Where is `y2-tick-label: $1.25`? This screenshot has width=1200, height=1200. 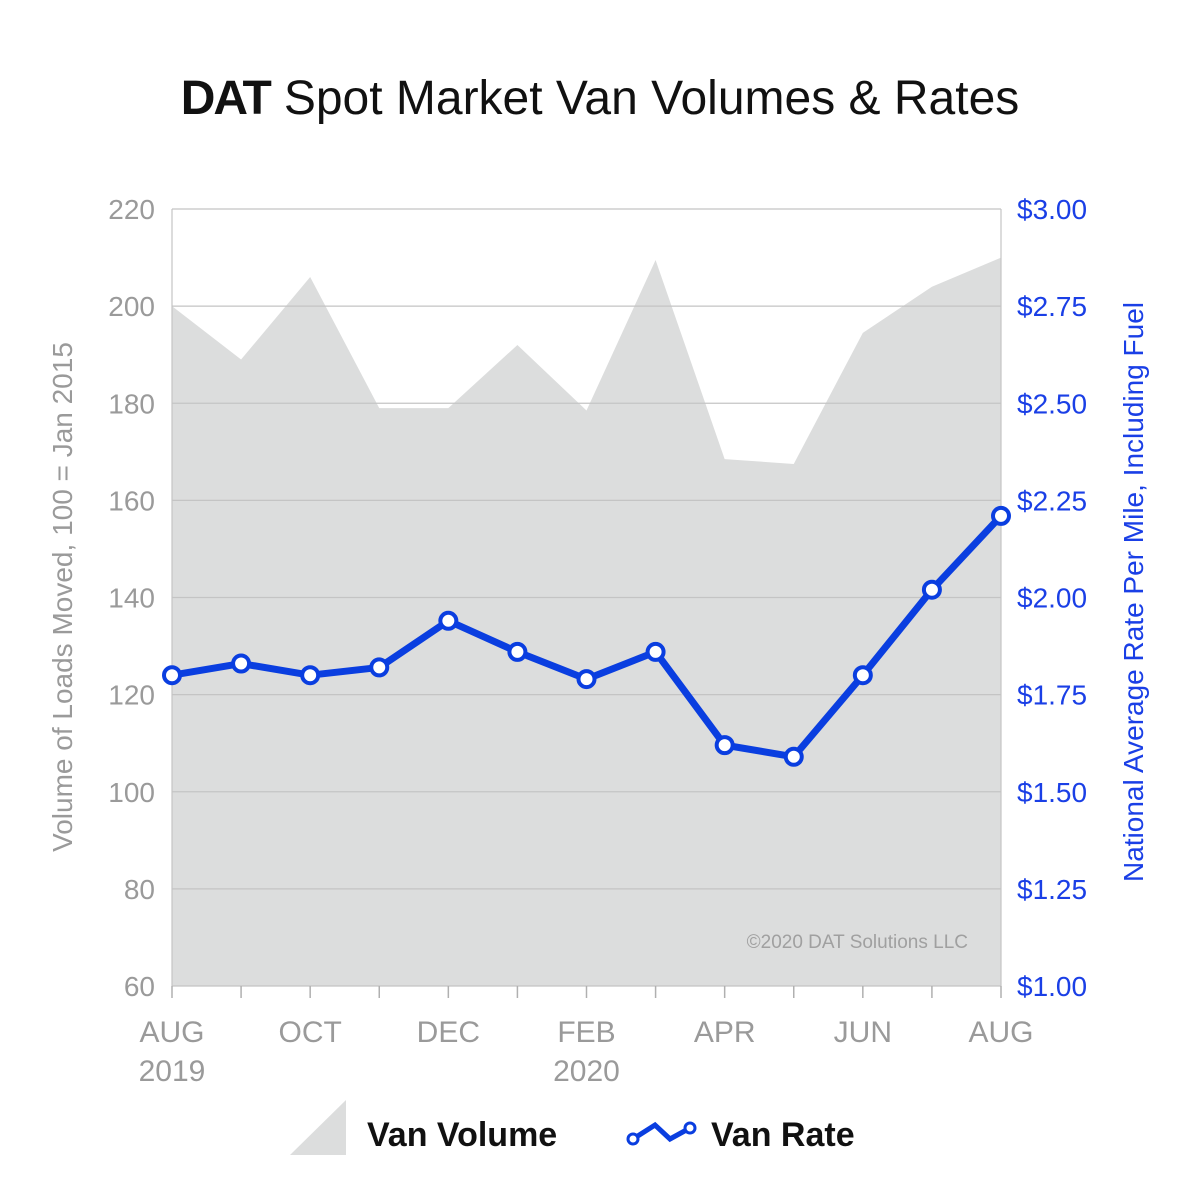 y2-tick-label: $1.25 is located at coordinates (1052, 889).